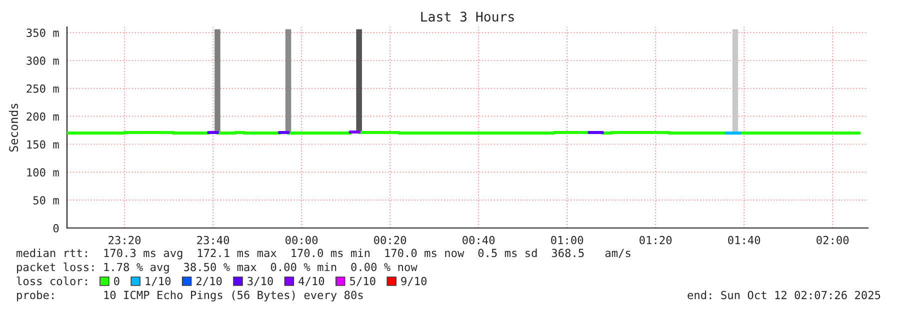 The width and height of the screenshot is (897, 310). What do you see at coordinates (390, 240) in the screenshot?
I see `x-tick-label: 00:20` at bounding box center [390, 240].